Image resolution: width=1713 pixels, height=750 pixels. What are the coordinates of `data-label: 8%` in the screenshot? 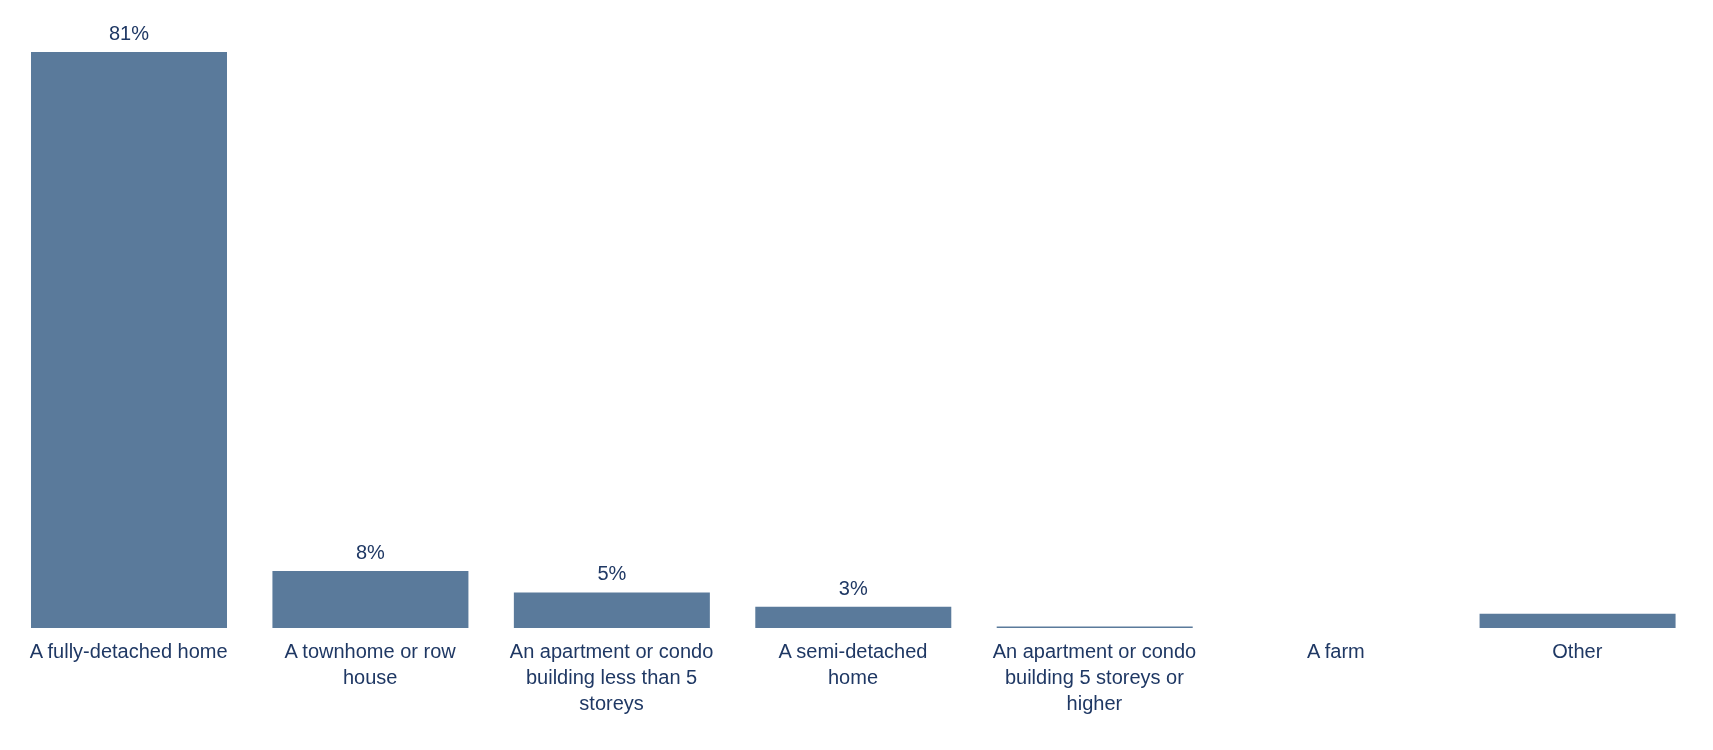 It's located at (370, 552).